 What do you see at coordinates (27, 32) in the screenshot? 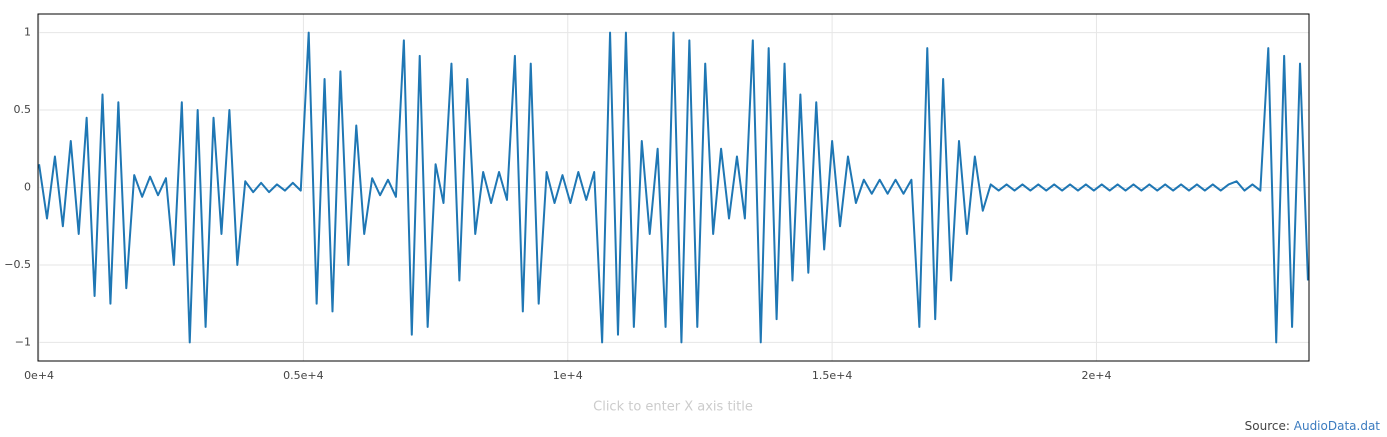
I see `y-tick-label: 1` at bounding box center [27, 32].